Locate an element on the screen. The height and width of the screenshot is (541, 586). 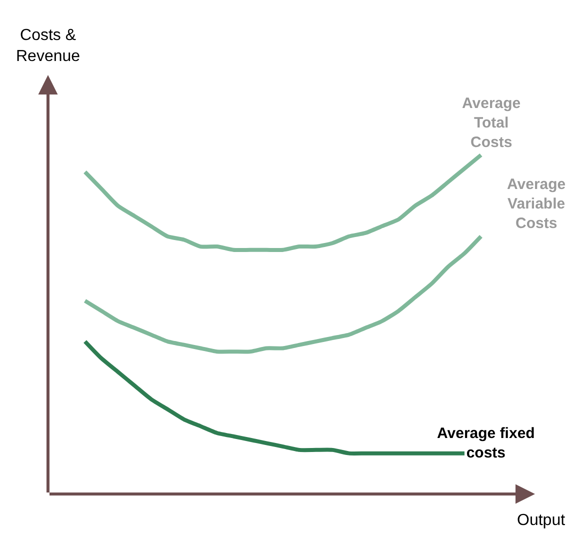
series-label: Average Variable Costs is located at coordinates (536, 204).